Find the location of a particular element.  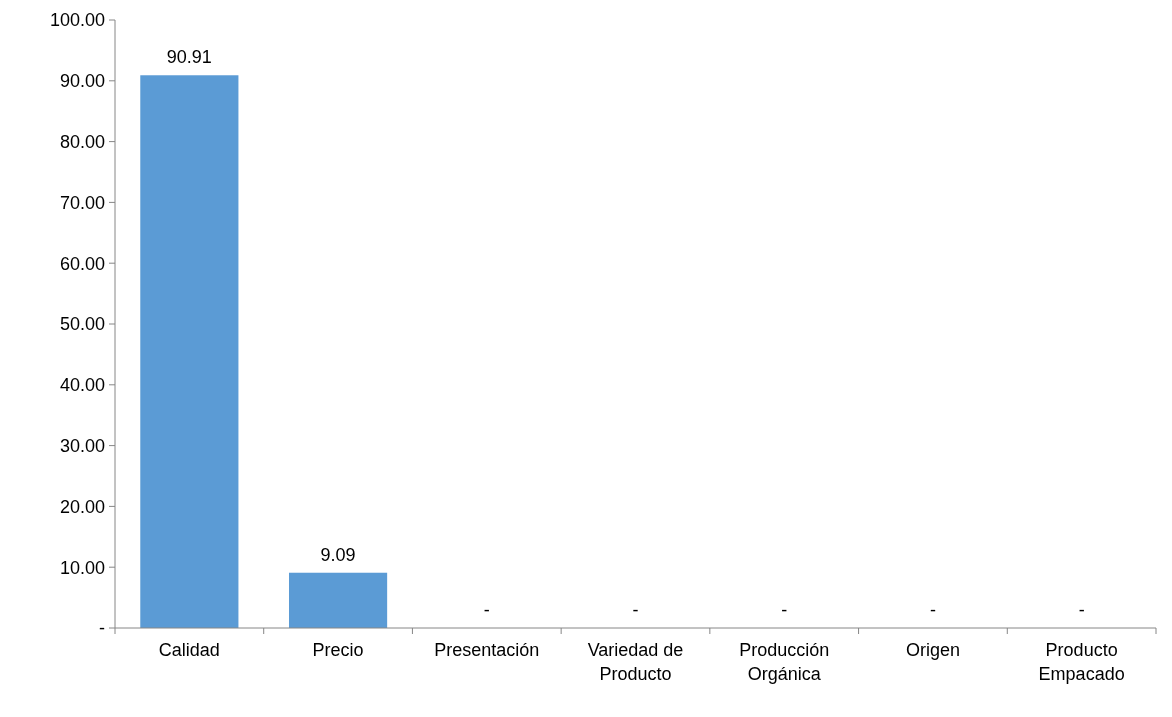

y-tick-label: 50.00 is located at coordinates (82, 324).